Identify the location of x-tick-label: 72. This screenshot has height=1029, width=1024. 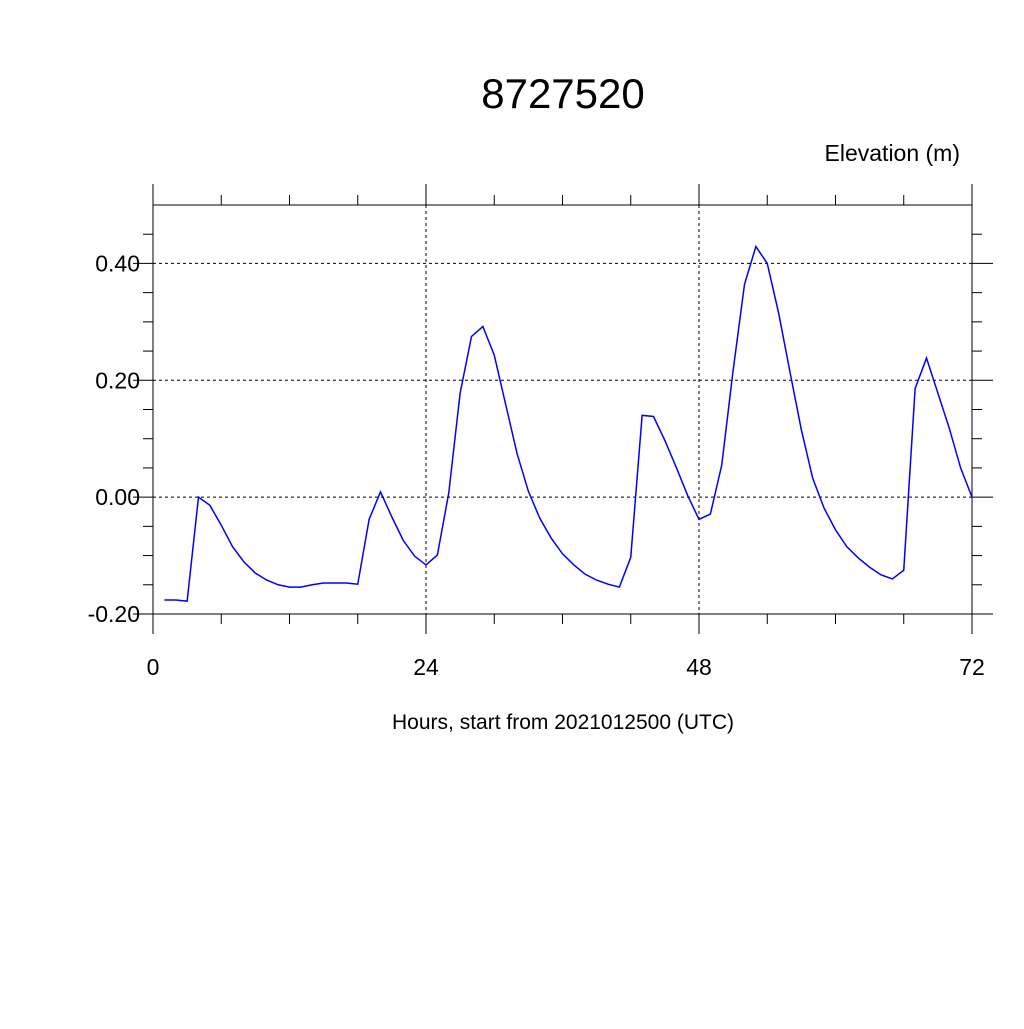
(972, 667).